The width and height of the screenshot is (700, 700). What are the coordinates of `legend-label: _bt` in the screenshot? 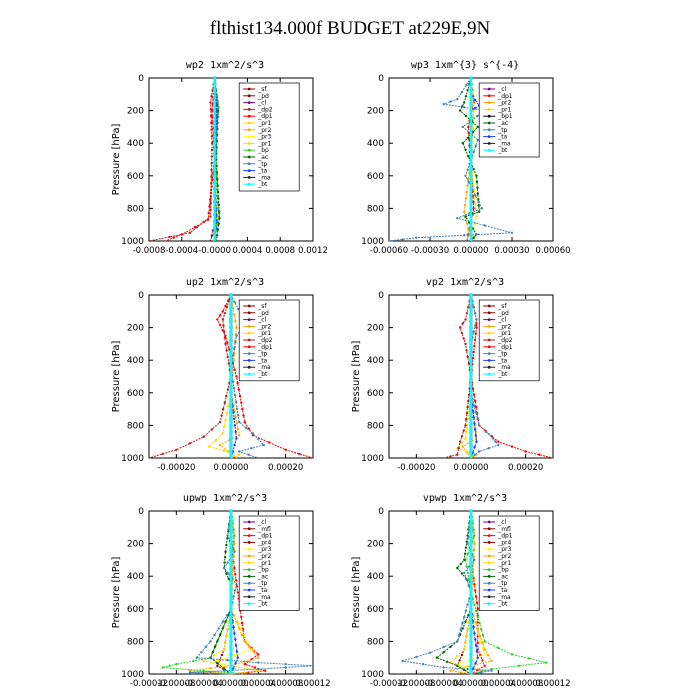 It's located at (502, 604).